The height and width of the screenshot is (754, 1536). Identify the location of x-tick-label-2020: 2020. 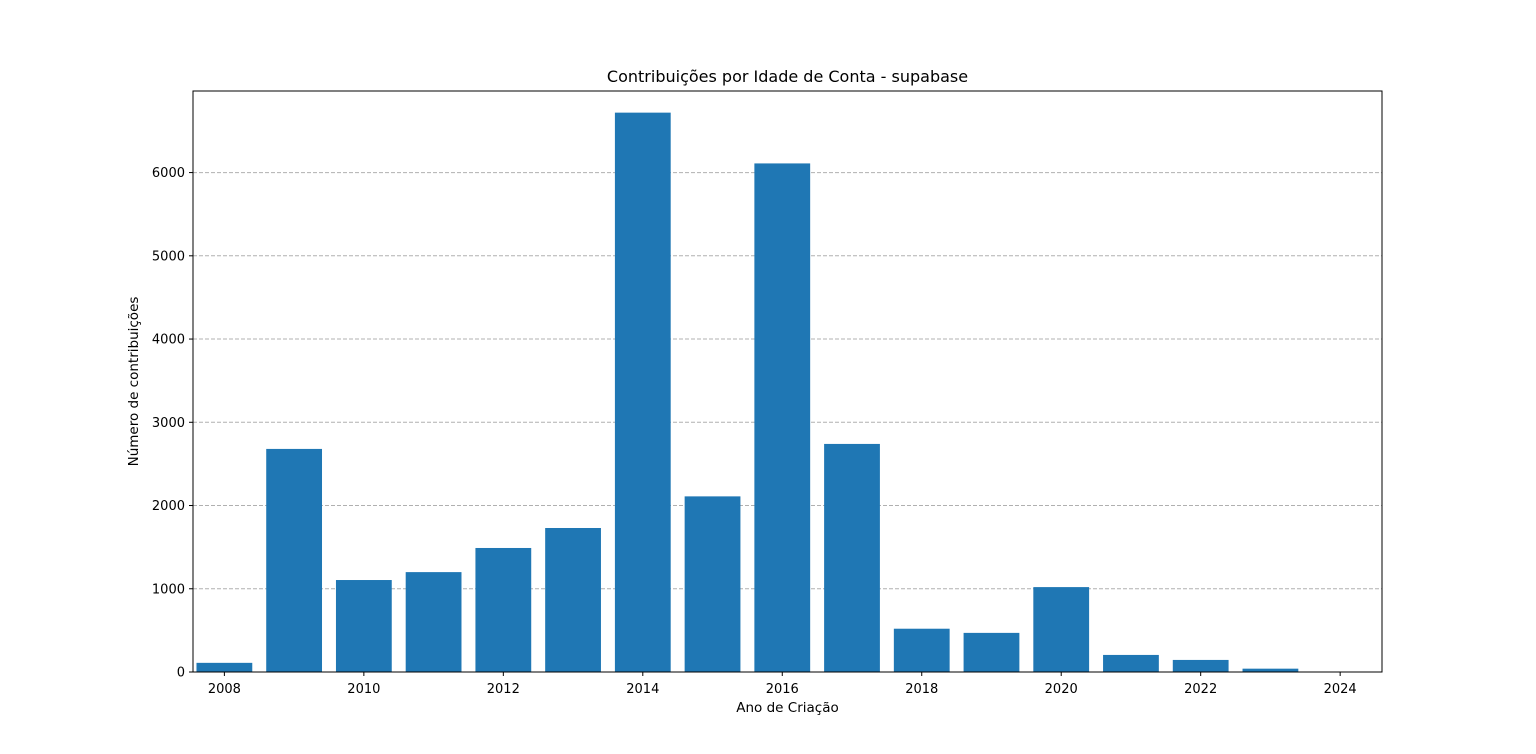
(1061, 689).